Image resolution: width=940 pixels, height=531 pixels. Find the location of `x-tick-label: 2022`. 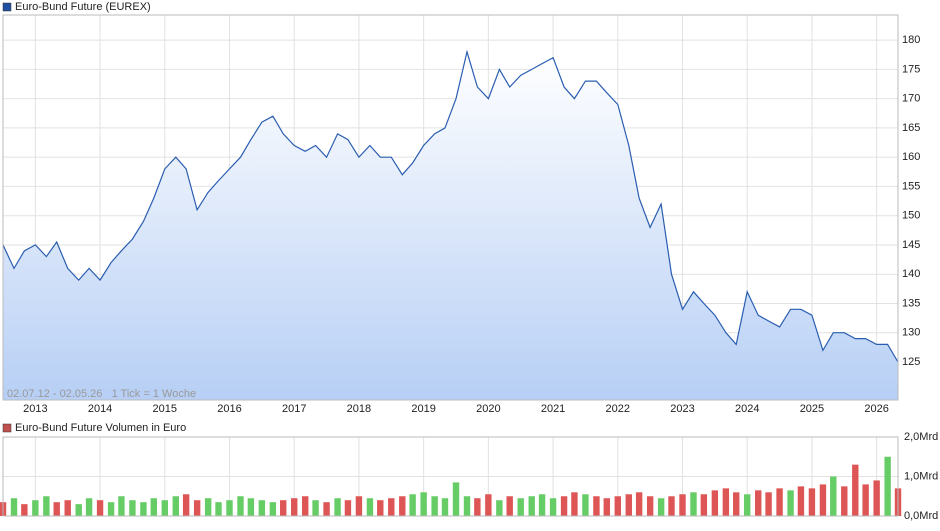

x-tick-label: 2022 is located at coordinates (618, 409).